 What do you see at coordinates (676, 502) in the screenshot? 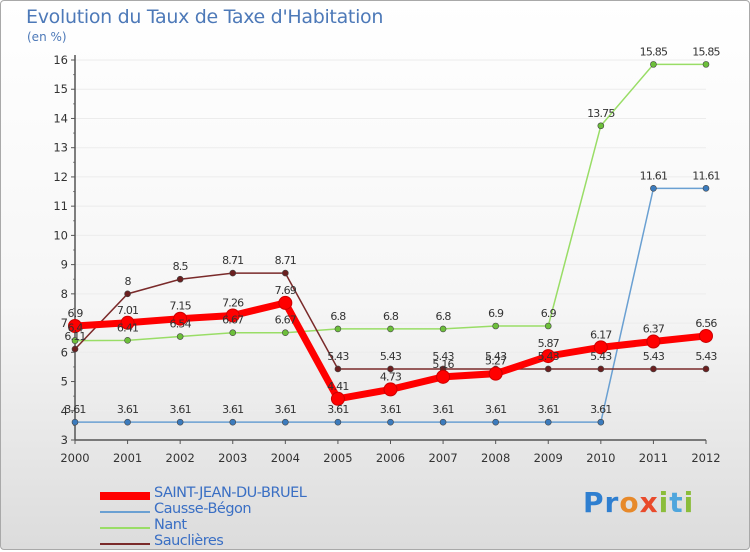
I see `logo-letter: t` at bounding box center [676, 502].